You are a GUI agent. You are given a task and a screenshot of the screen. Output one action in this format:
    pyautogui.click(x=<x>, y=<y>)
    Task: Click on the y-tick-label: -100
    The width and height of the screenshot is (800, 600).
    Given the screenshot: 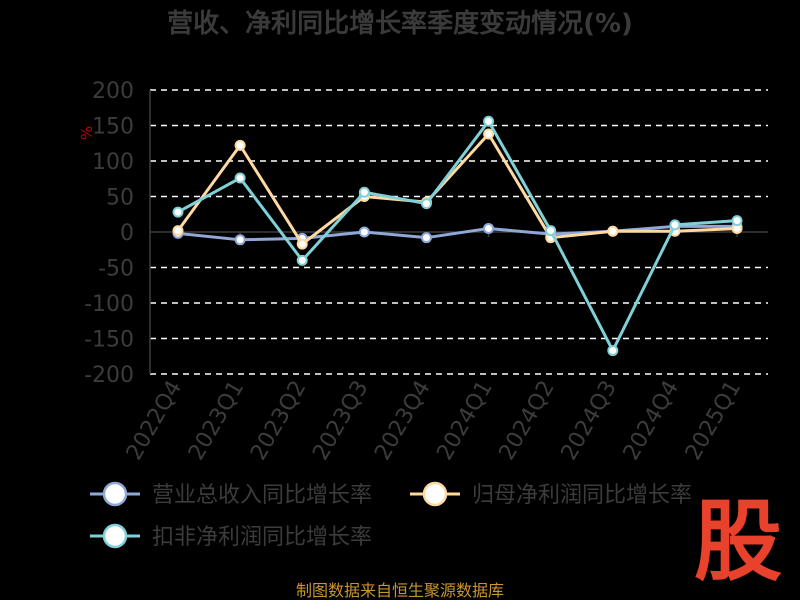 What is the action you would take?
    pyautogui.click(x=109, y=304)
    